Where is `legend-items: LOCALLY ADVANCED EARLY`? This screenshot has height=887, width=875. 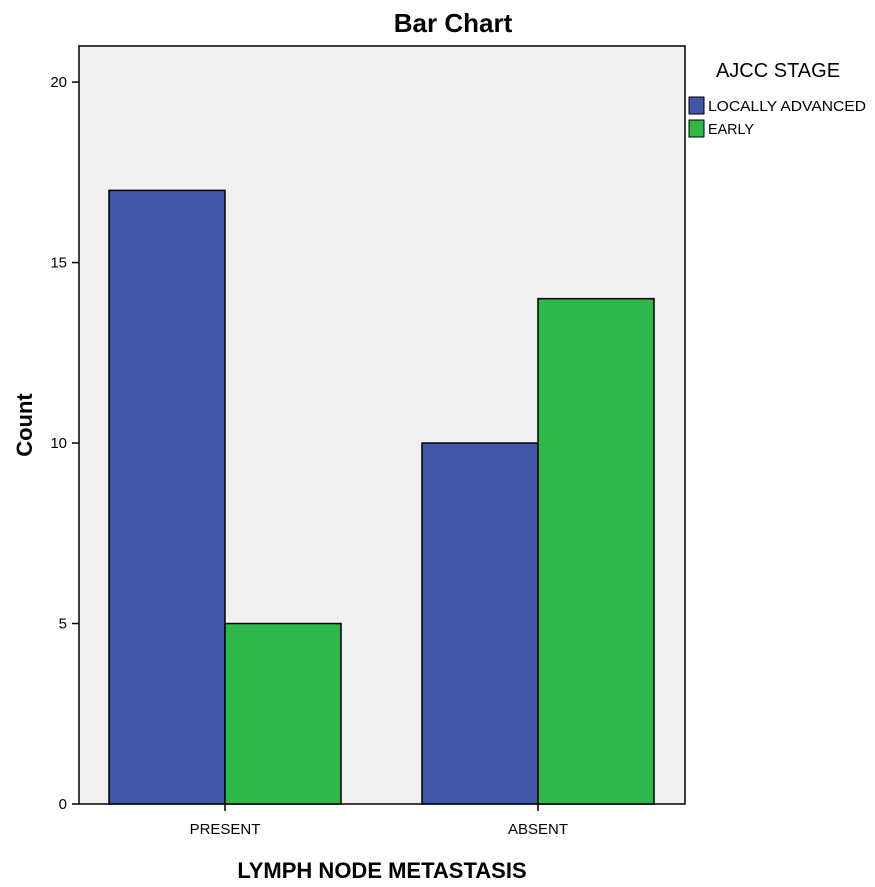
legend-items: LOCALLY ADVANCED EARLY is located at coordinates (777, 117).